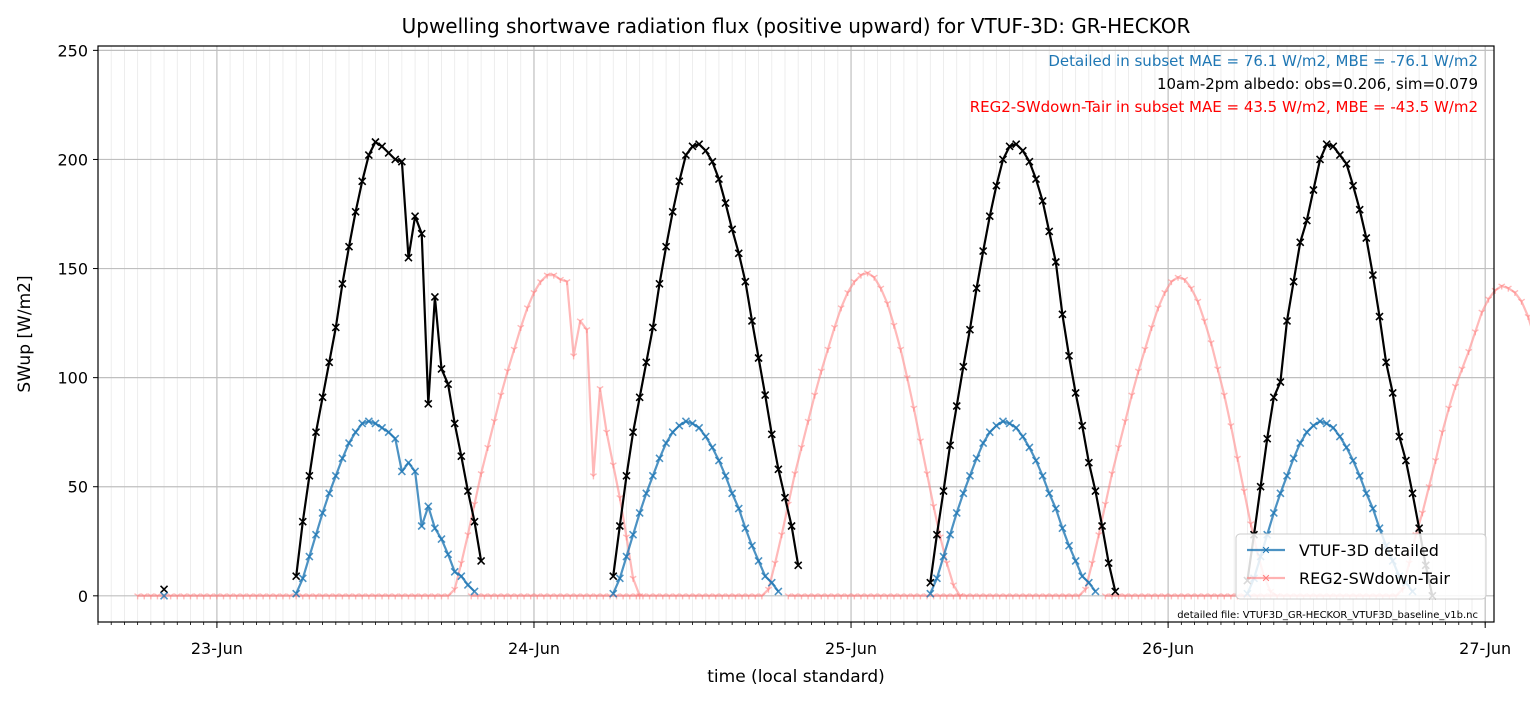  Describe the element at coordinates (796, 677) in the screenshot. I see `x-axis-label: time (local standard)` at that location.